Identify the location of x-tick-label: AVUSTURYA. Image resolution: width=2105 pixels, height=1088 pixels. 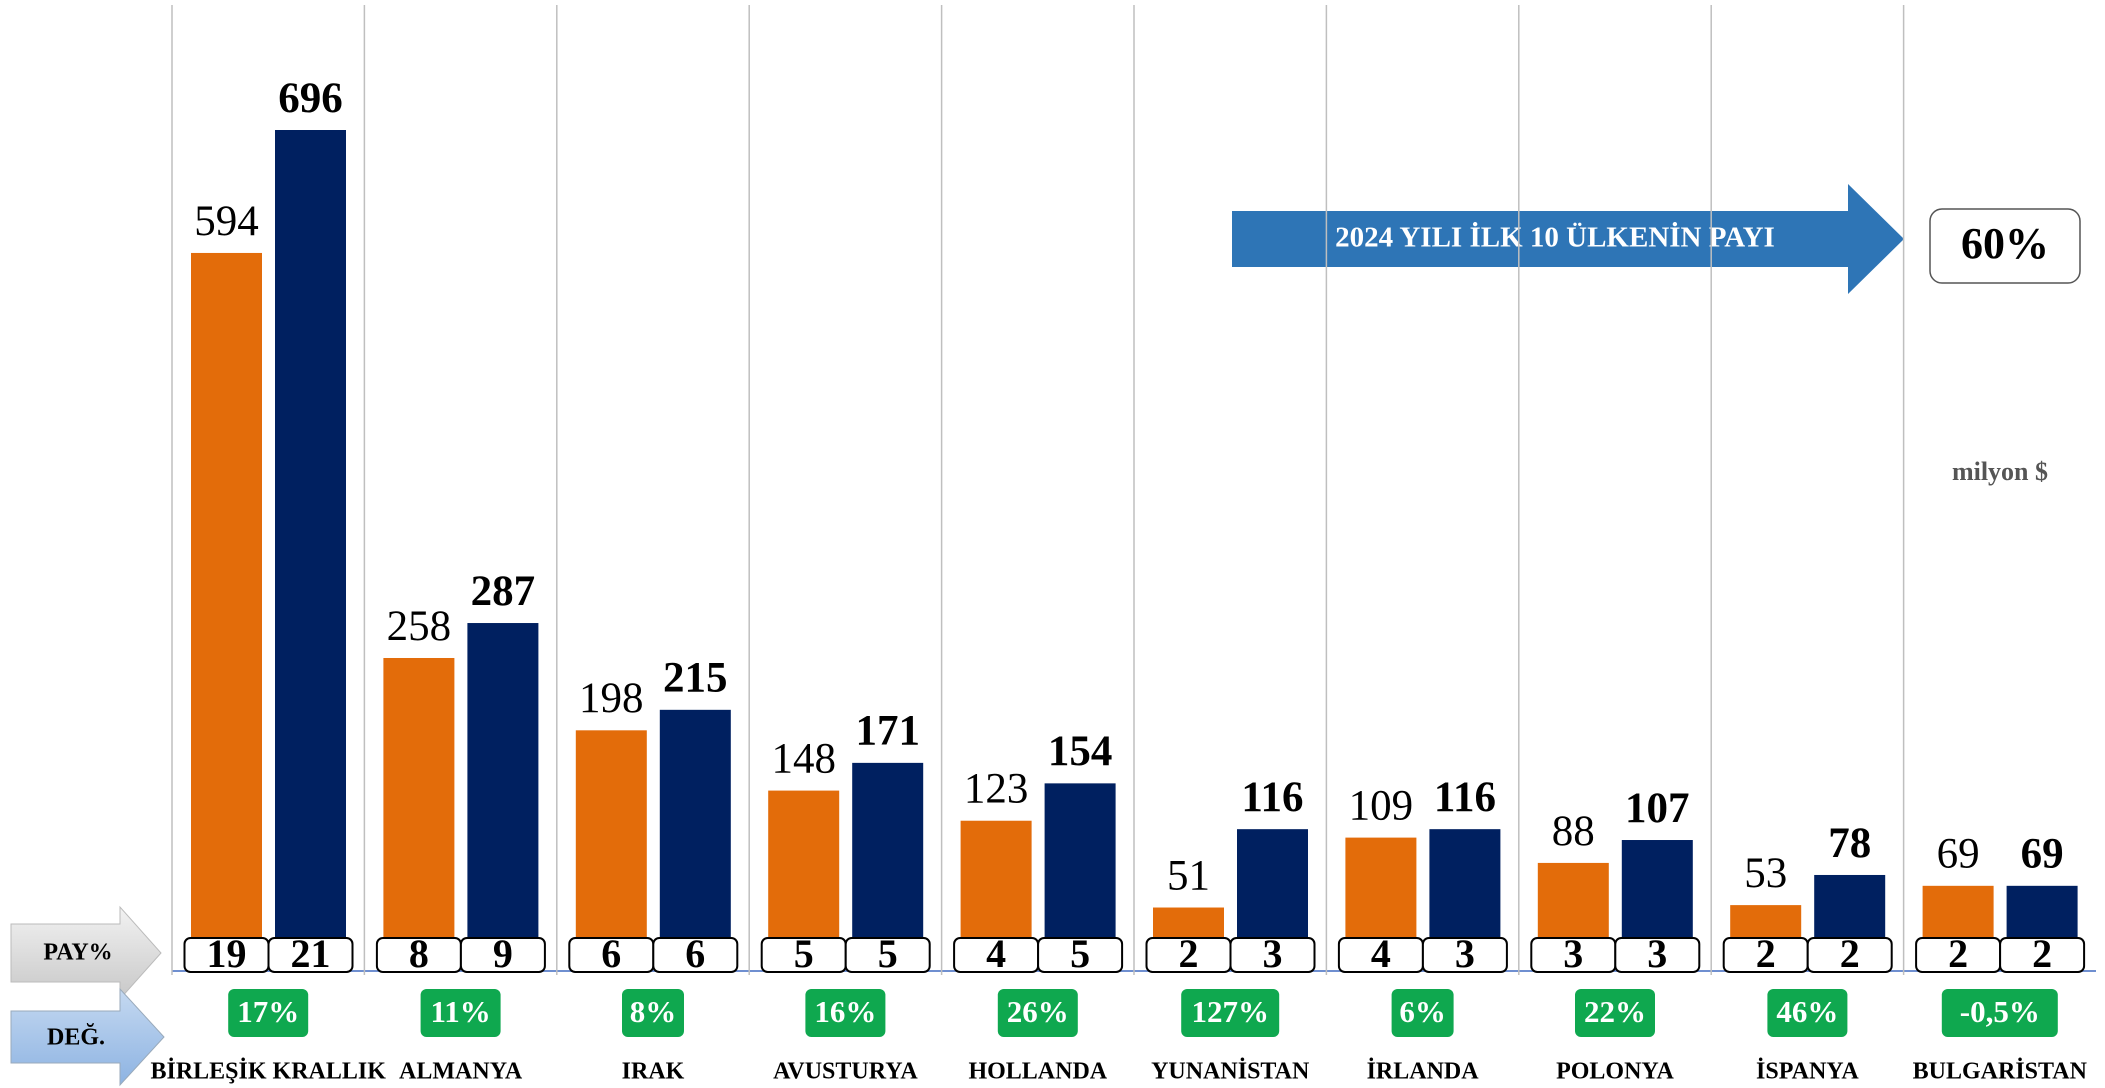
(845, 1072).